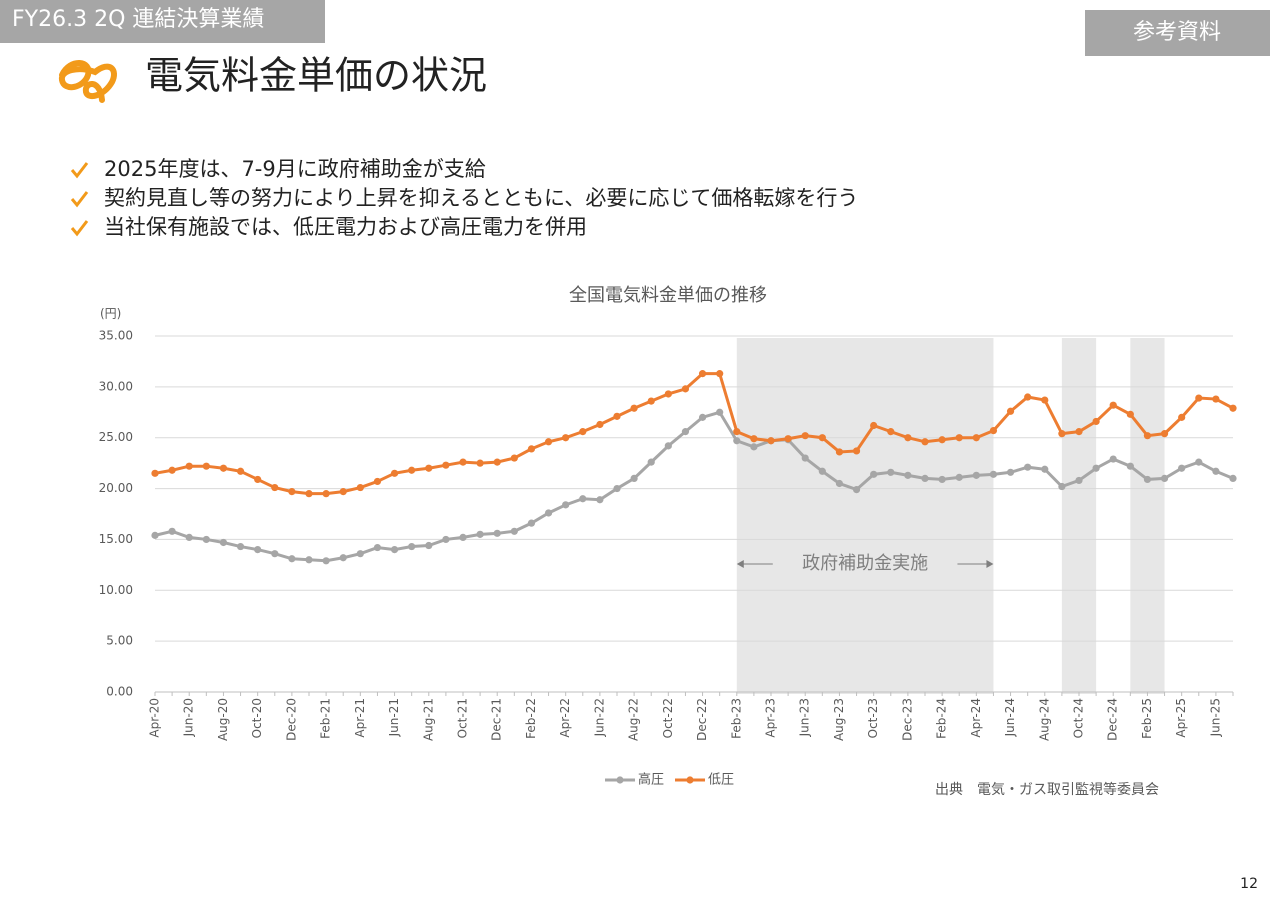 The image size is (1280, 904). What do you see at coordinates (257, 718) in the screenshot?
I see `x-tick-label: Oct-20` at bounding box center [257, 718].